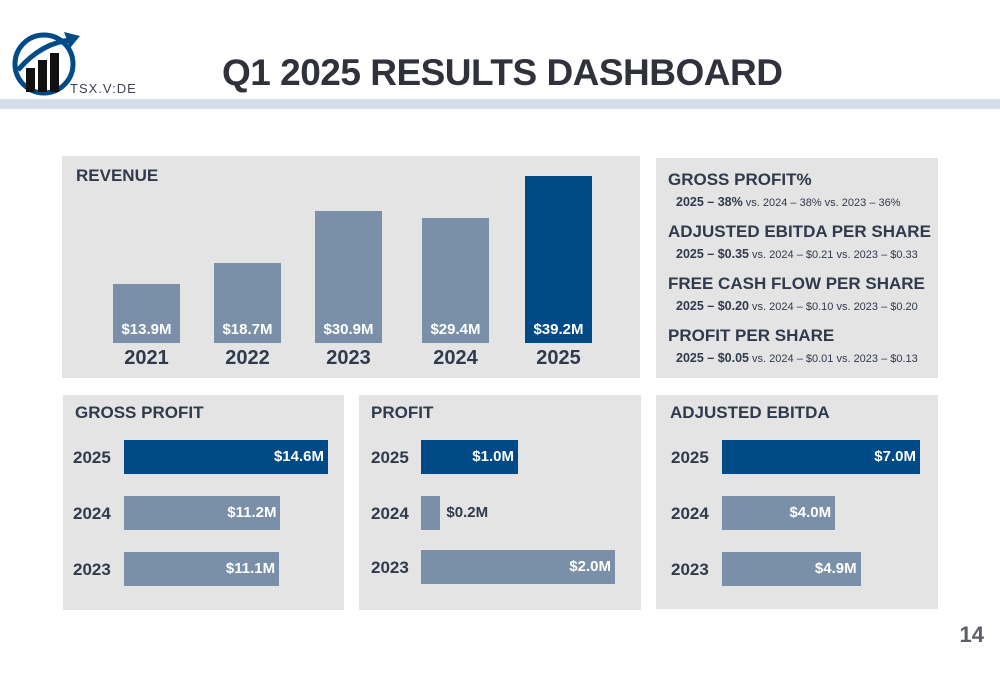 The image size is (1000, 685). What do you see at coordinates (971, 634) in the screenshot?
I see `page-number: 14` at bounding box center [971, 634].